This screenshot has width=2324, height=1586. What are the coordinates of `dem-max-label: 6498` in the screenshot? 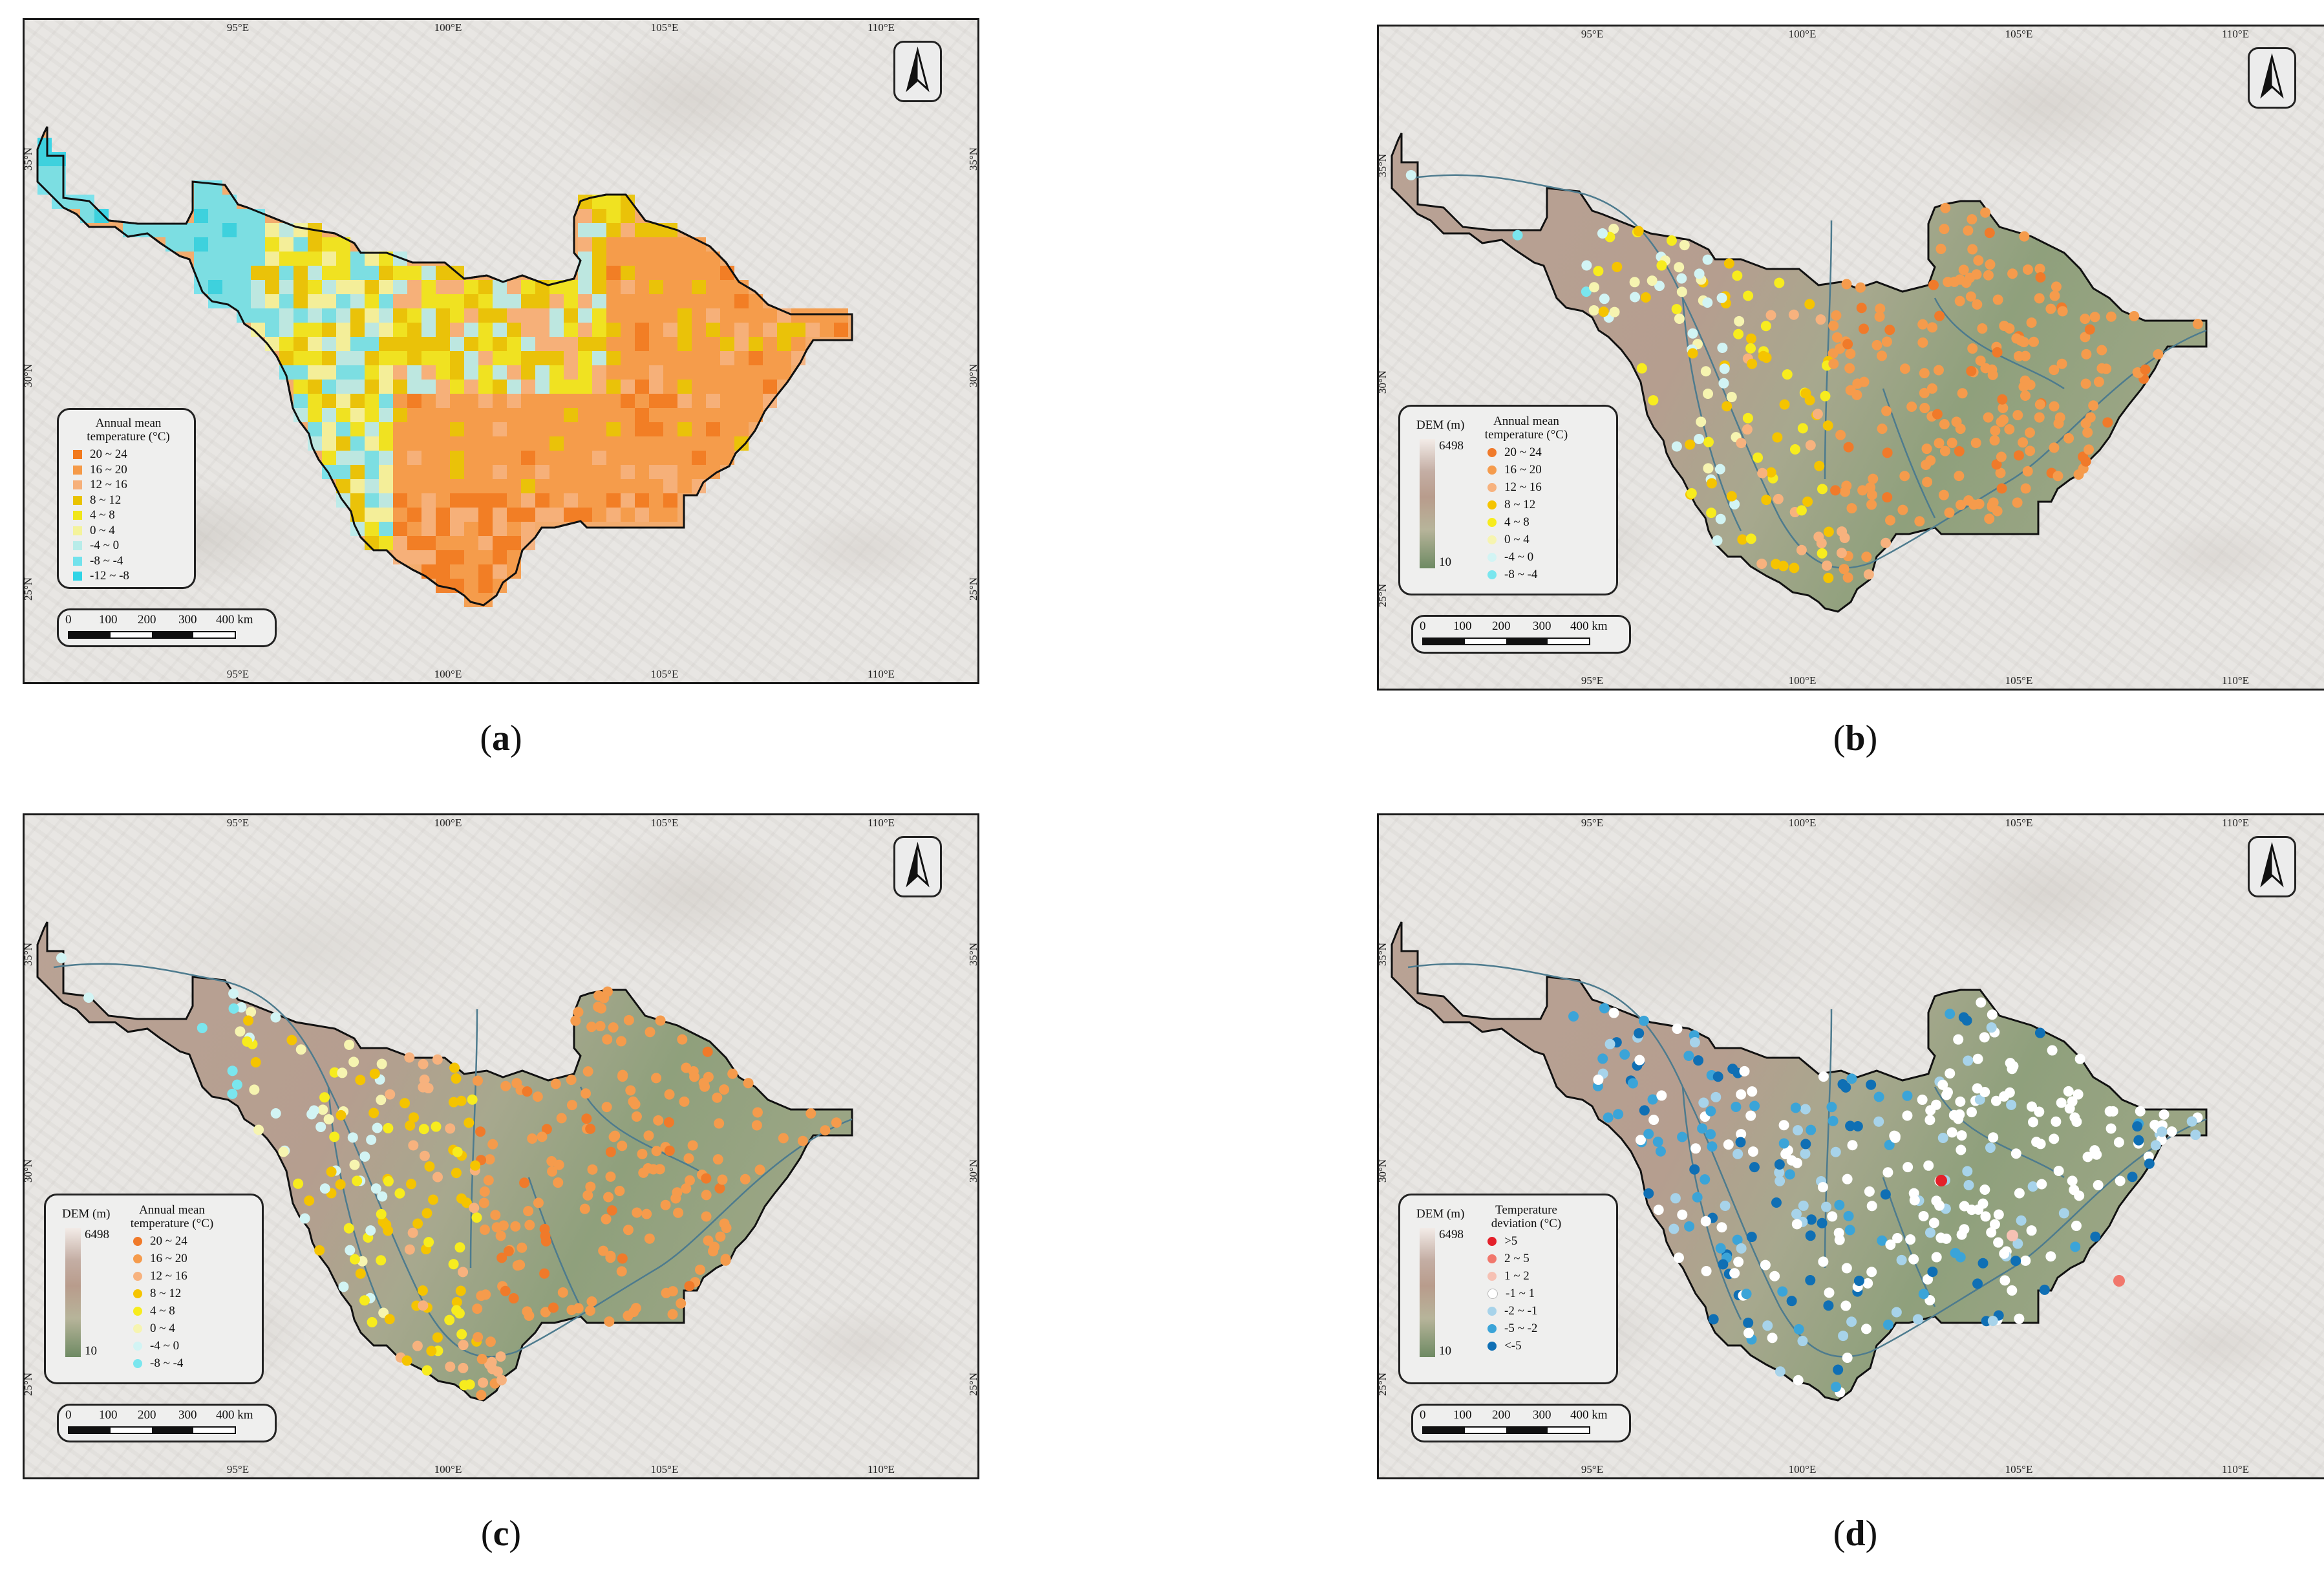 It's located at (1451, 1234).